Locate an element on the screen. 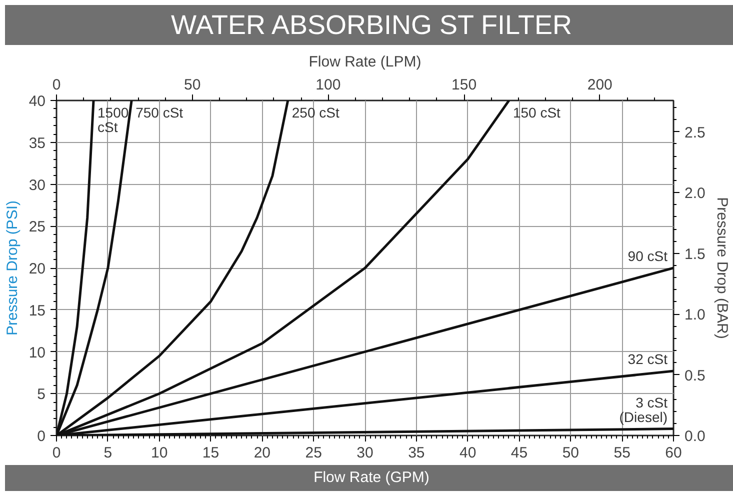 The height and width of the screenshot is (496, 733). x-tick-label: 20 is located at coordinates (262, 453).